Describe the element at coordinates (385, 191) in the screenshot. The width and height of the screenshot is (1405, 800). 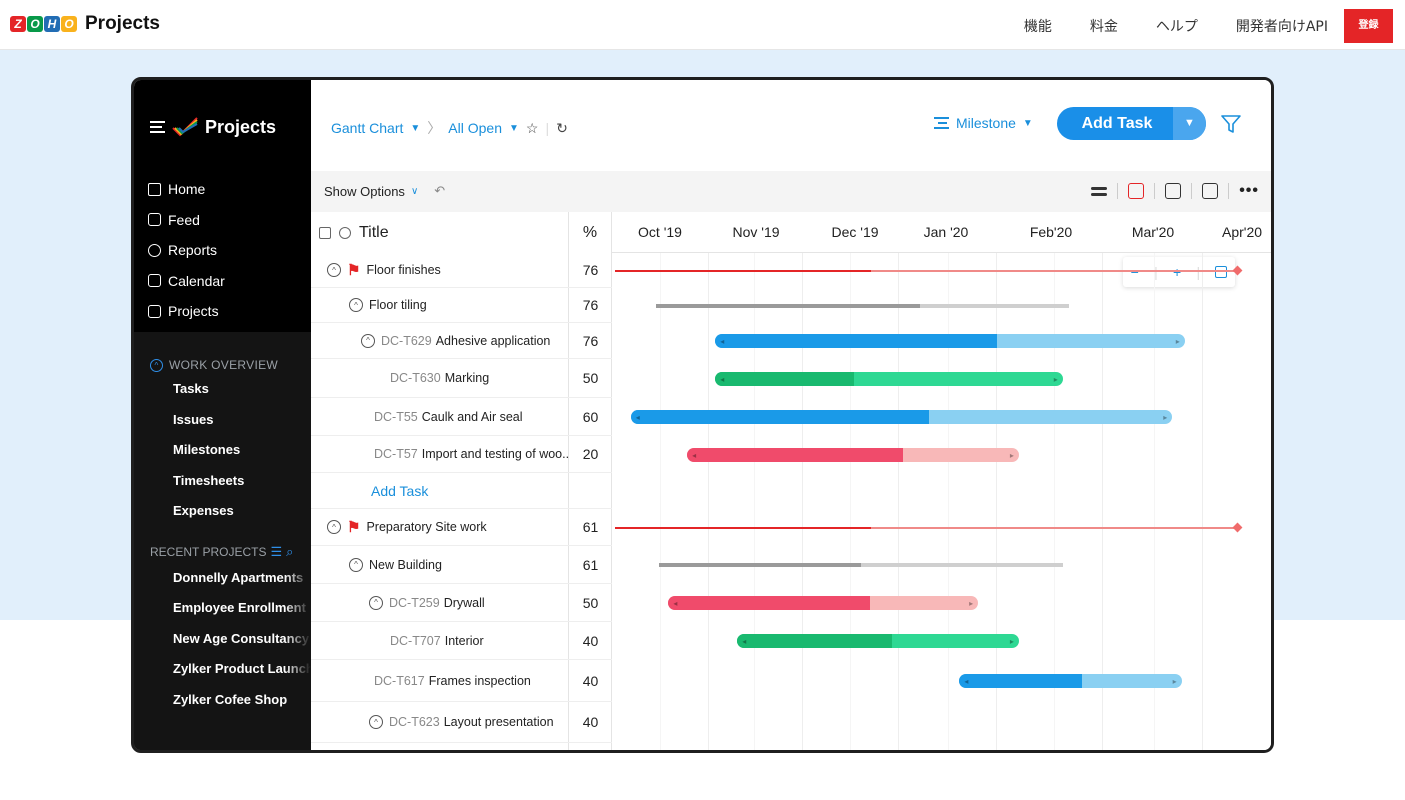
I see `show-options-button: Show Options ∨ ↶` at that location.